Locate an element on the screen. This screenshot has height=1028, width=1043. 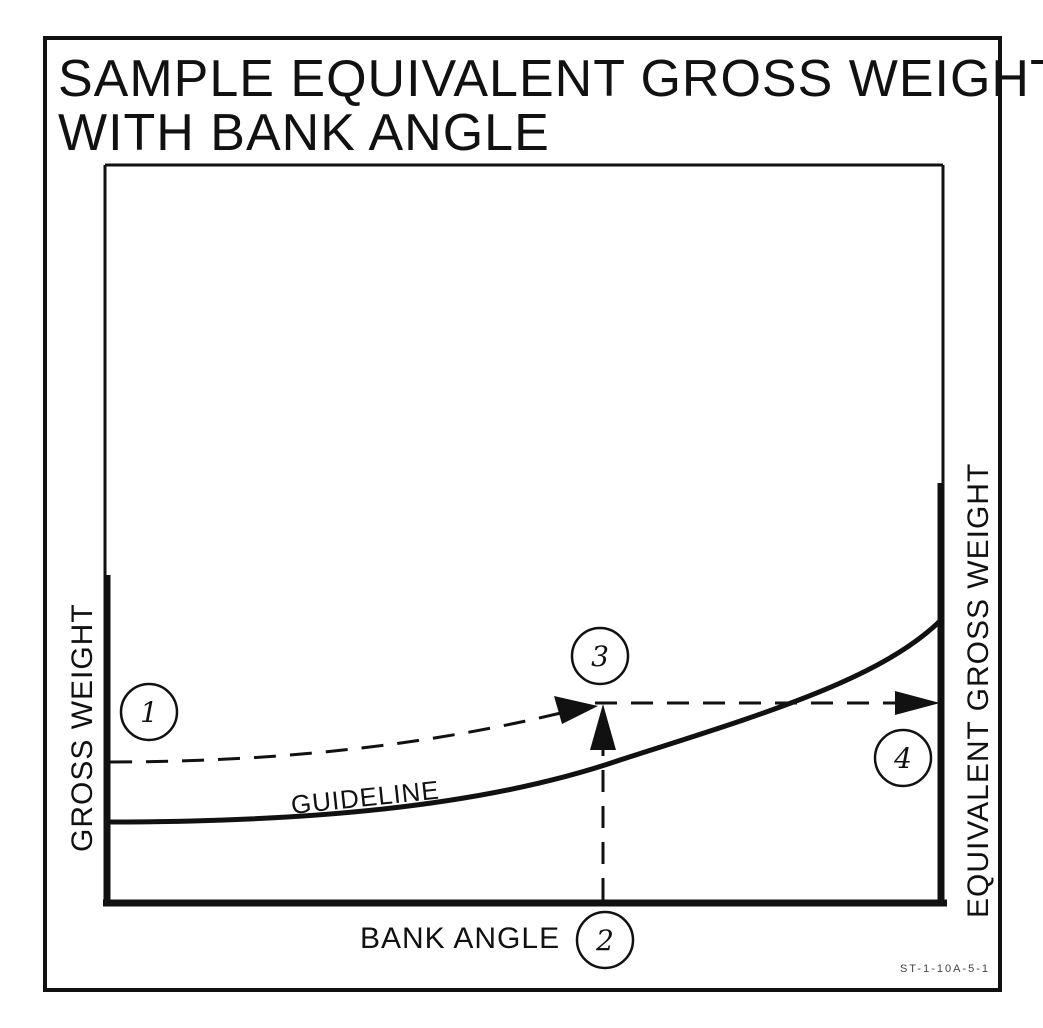
equivalent-gross-weight-label: EQUIVALENT GROSS WEIGHT is located at coordinates (978, 690).